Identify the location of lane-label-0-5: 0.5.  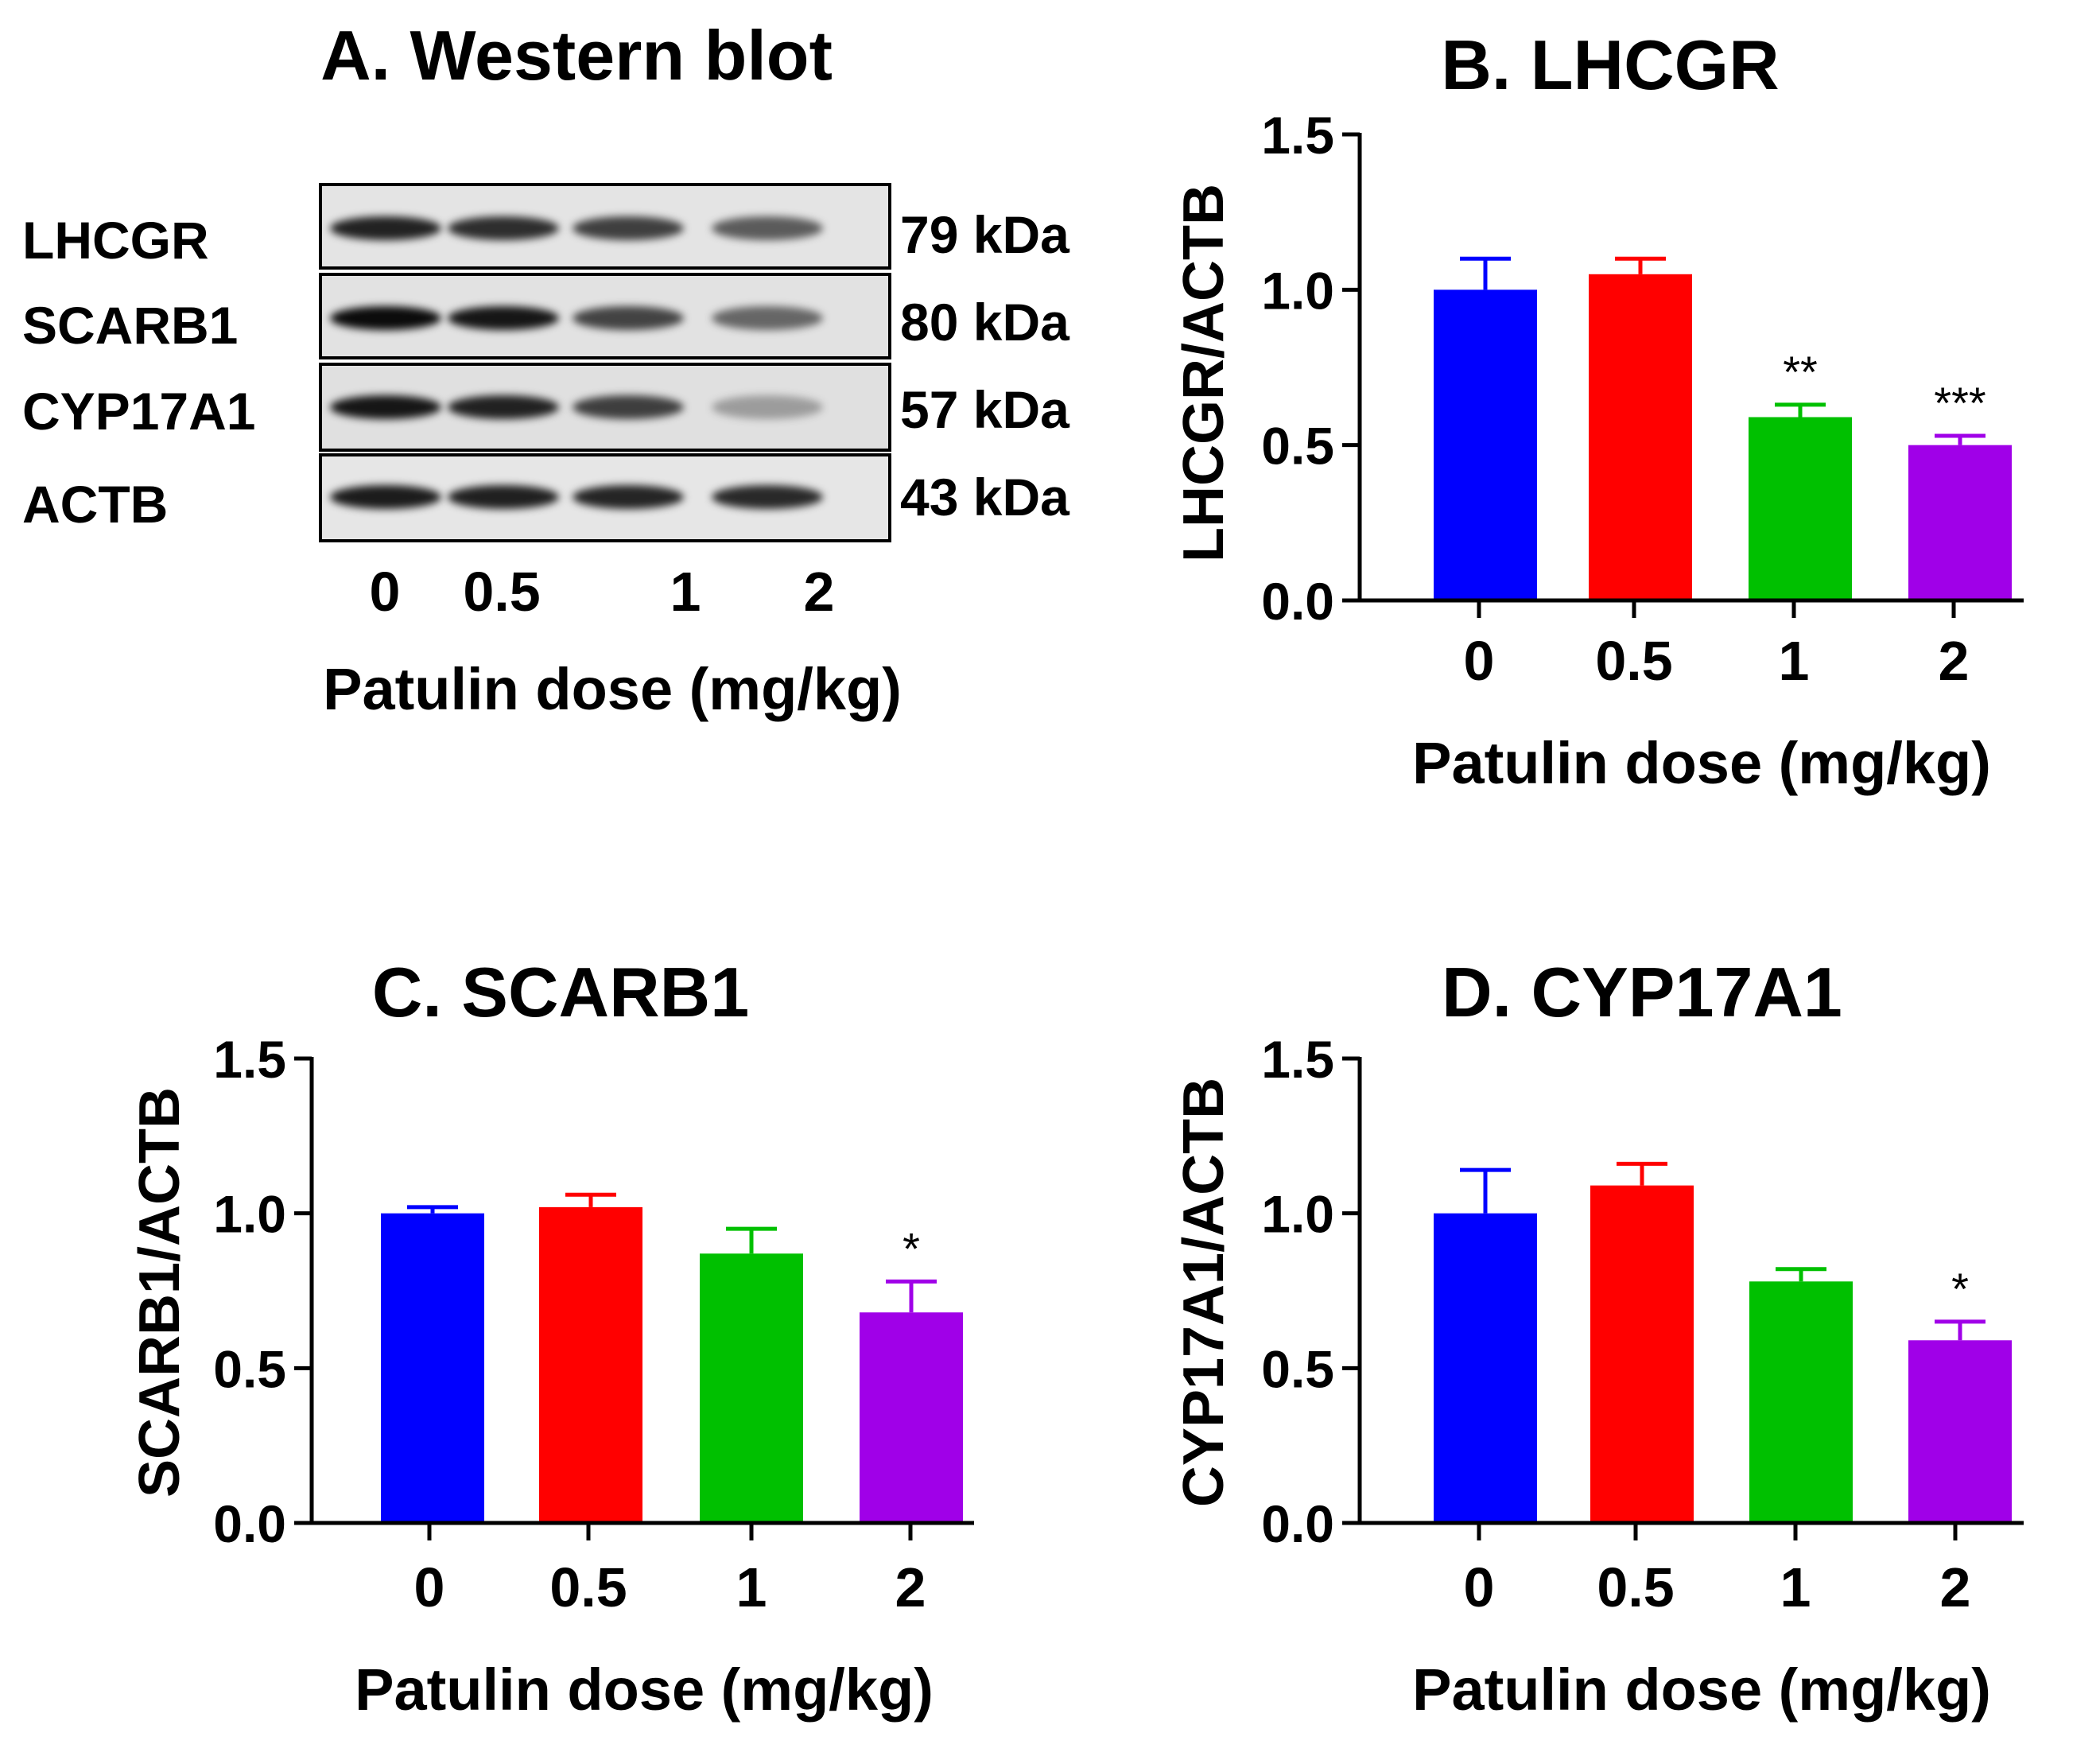
(501, 592).